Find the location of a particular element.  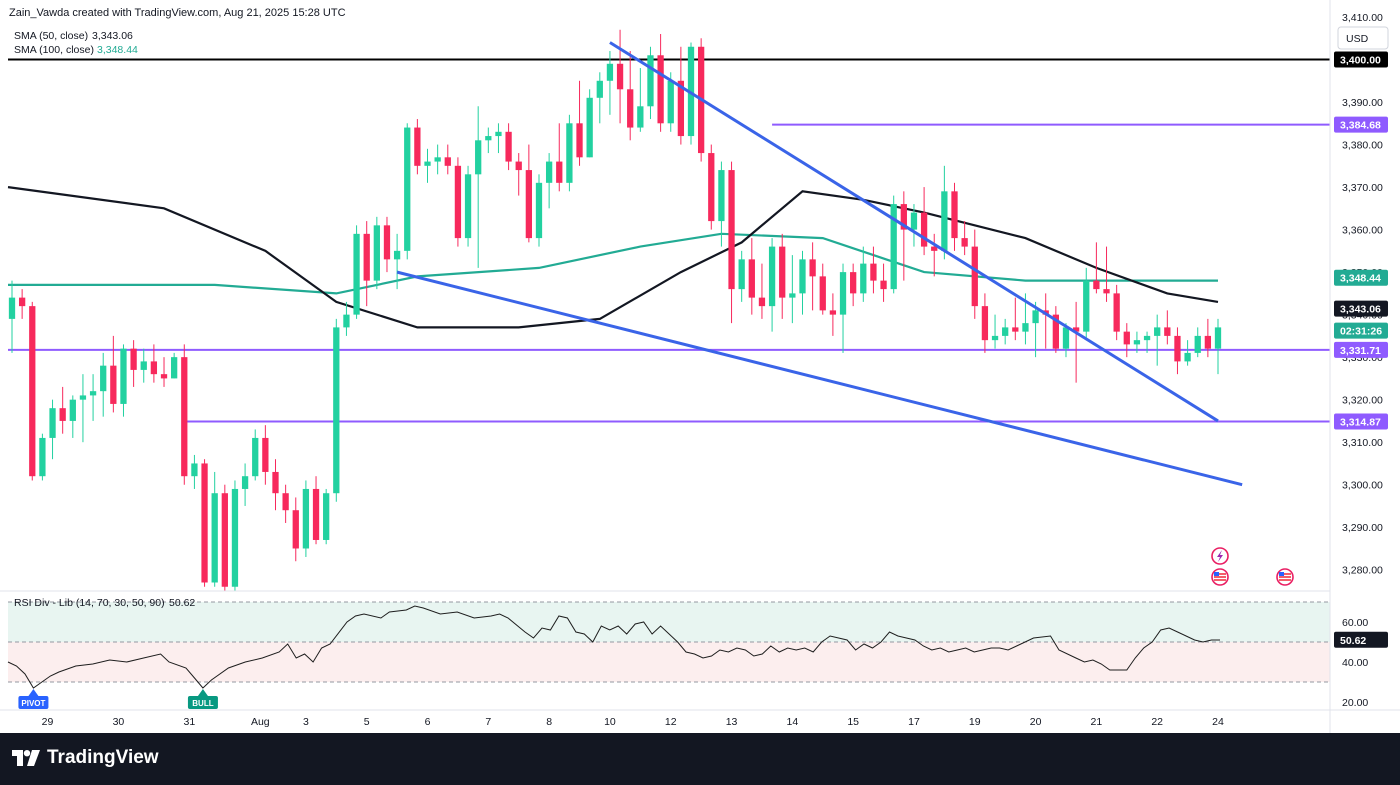

lightning-event-icon is located at coordinates (1220, 556).